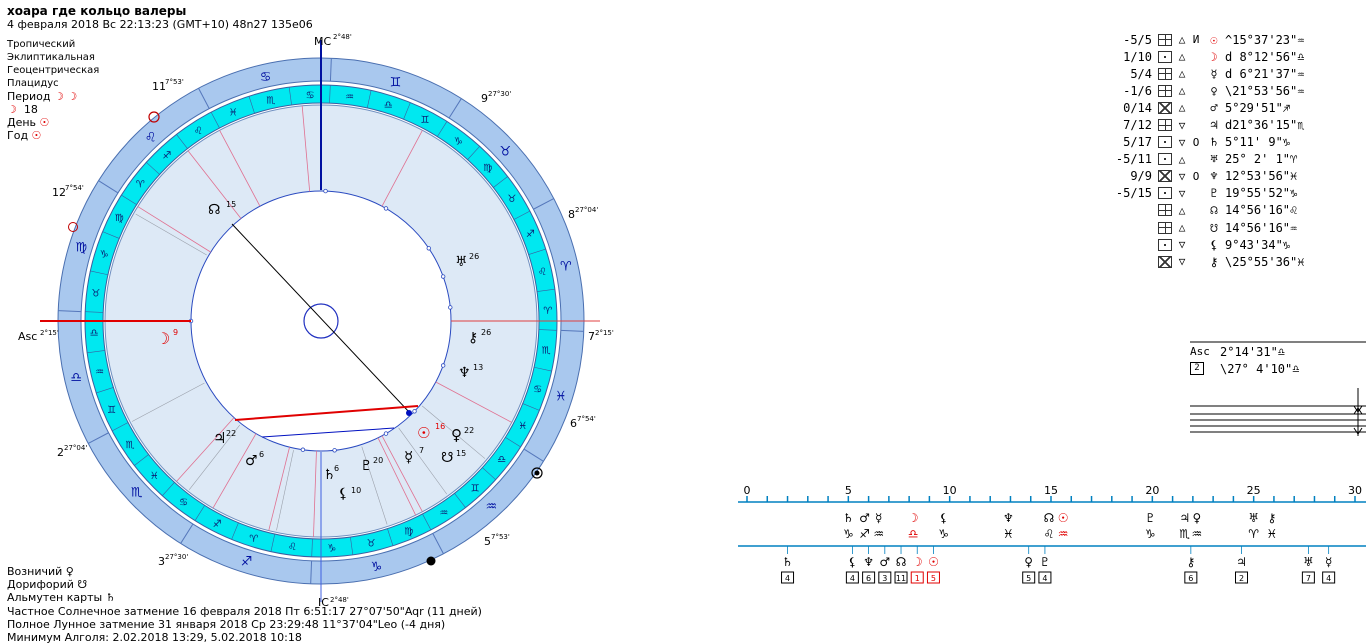  I want to click on planet-icon: ☋, so click(1214, 227).